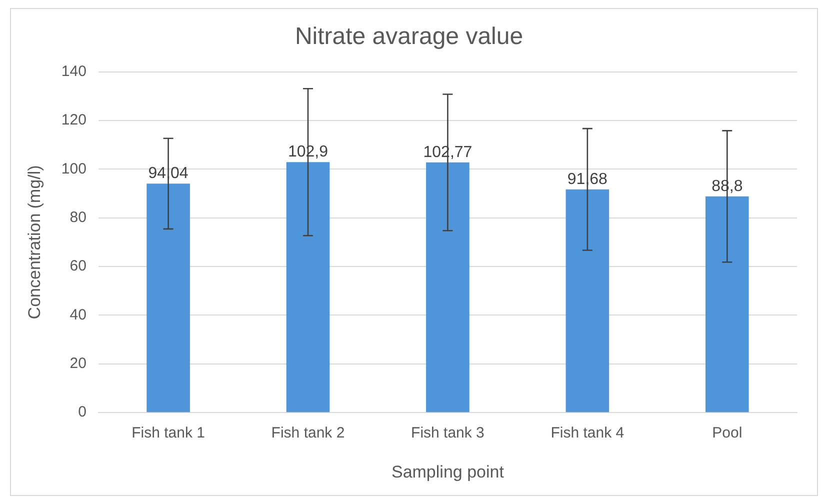 The width and height of the screenshot is (824, 501). Describe the element at coordinates (447, 433) in the screenshot. I see `x-tick-label: Fish tank 3` at that location.